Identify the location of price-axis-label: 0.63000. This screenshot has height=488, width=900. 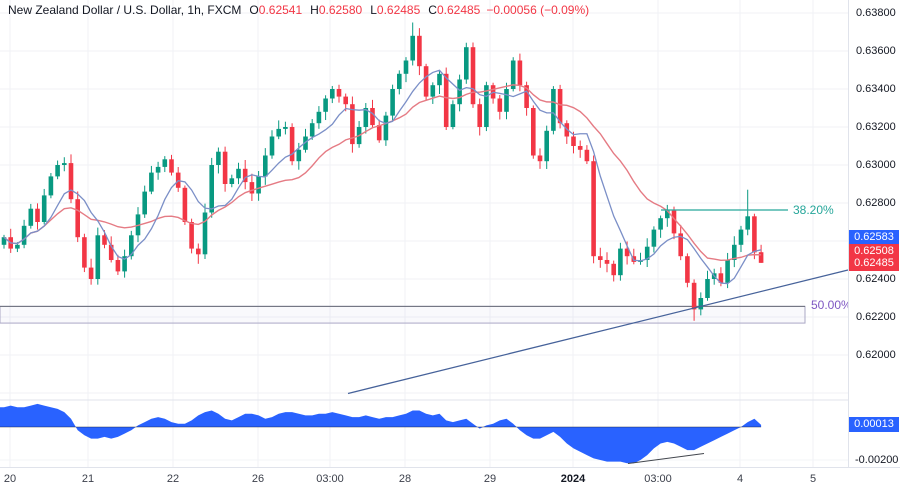
(876, 165).